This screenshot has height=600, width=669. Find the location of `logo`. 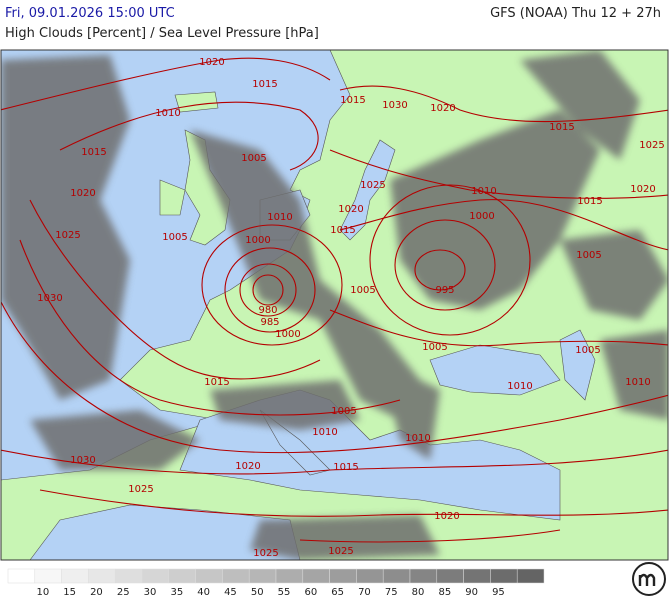

logo is located at coordinates (649, 579).